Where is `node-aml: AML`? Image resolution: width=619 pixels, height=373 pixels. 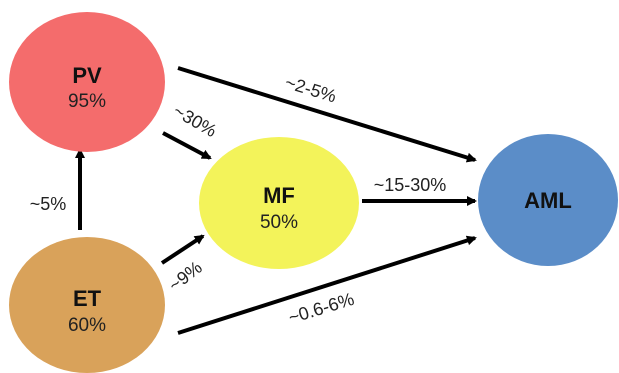 node-aml: AML is located at coordinates (548, 200).